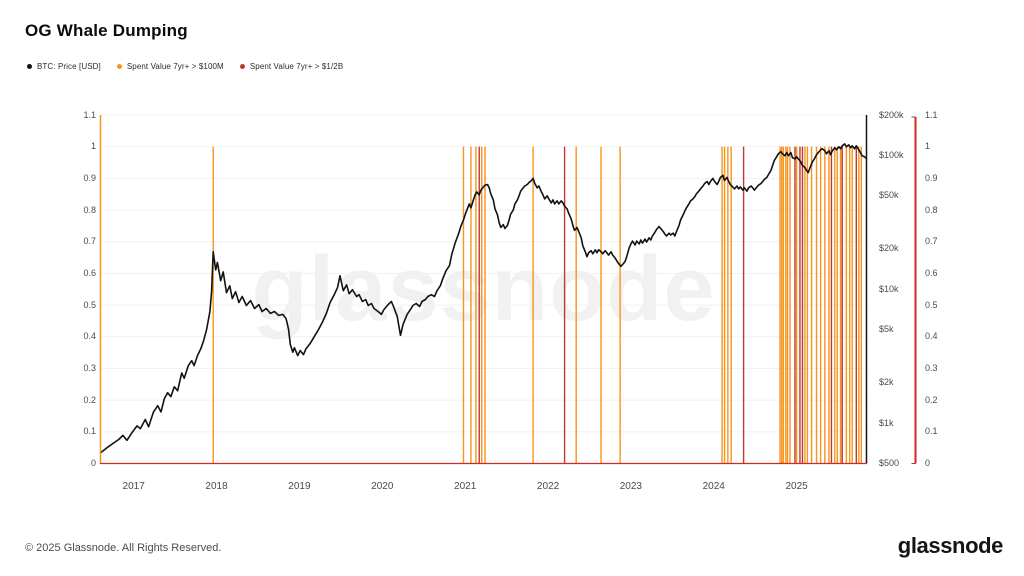  What do you see at coordinates (931, 272) in the screenshot?
I see `far-right-axis-tick-label: 0.6` at bounding box center [931, 272].